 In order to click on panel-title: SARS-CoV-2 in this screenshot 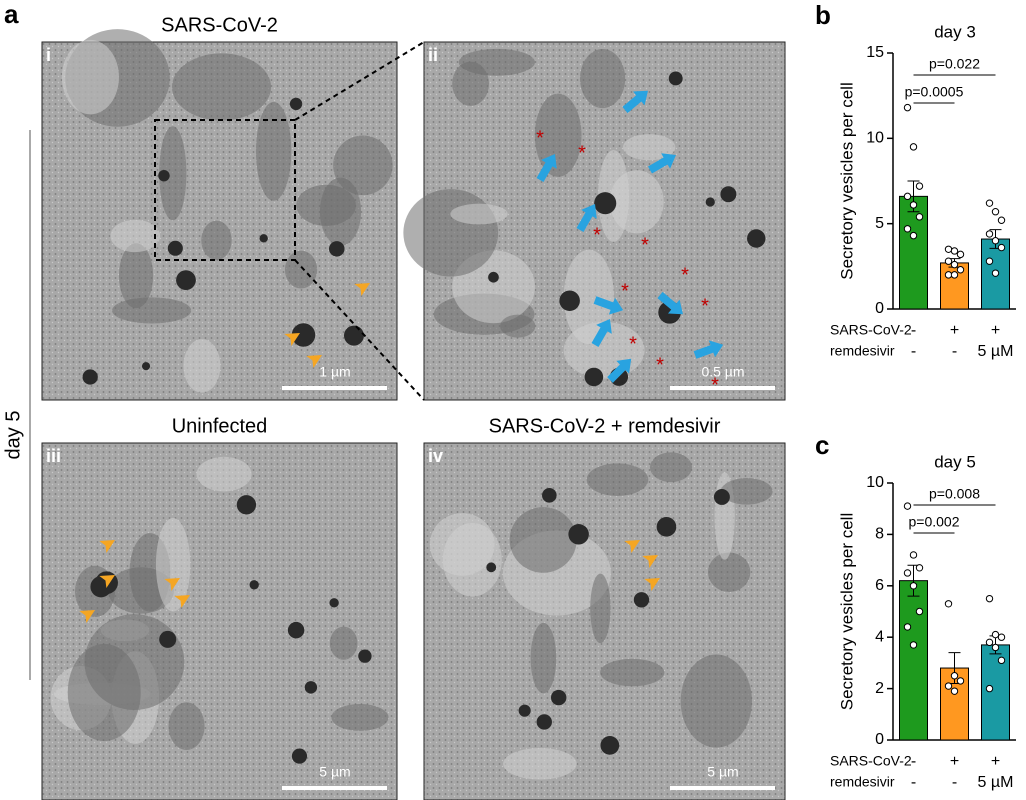, I will do `click(219, 25)`.